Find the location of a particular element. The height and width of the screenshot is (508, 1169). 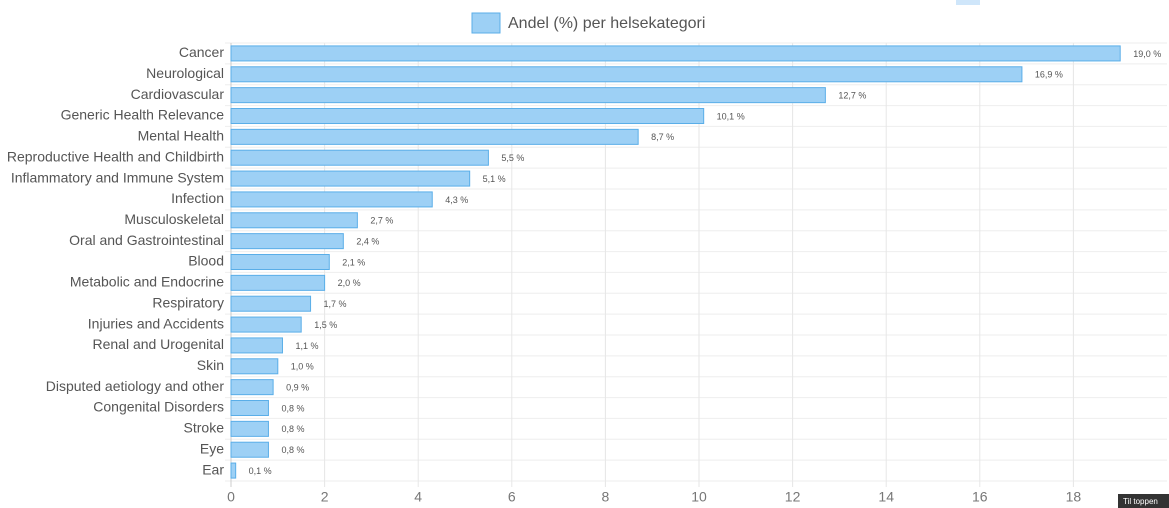

value-label: 5,1 % is located at coordinates (494, 179).